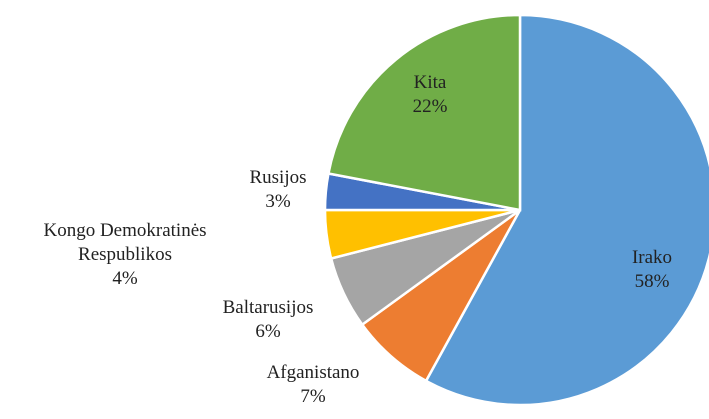  What do you see at coordinates (652, 281) in the screenshot?
I see `value-label: 58%` at bounding box center [652, 281].